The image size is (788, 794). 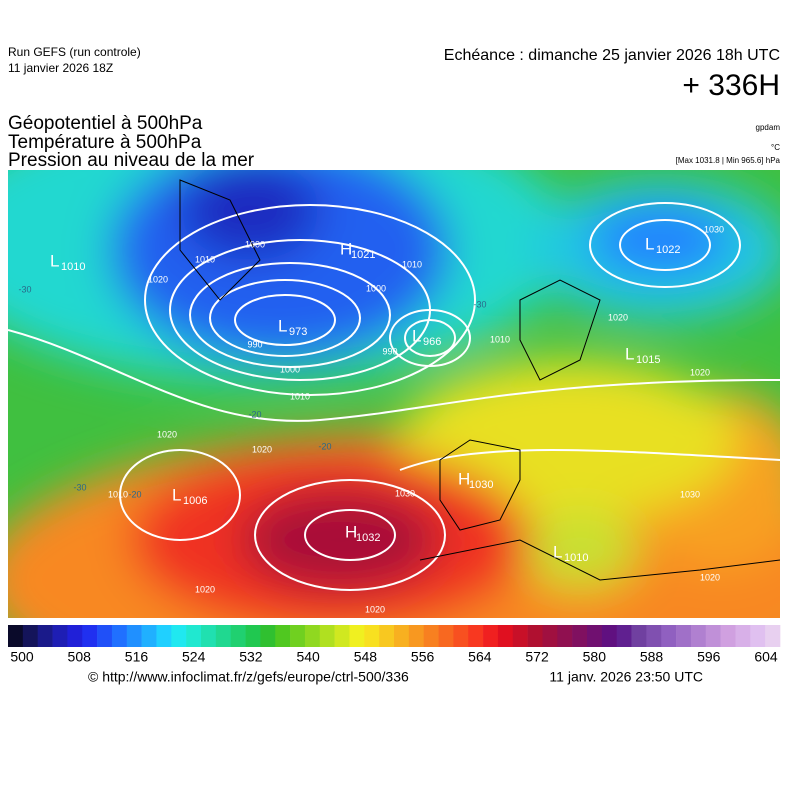 I want to click on center-pressure: 1030, so click(x=481, y=485).